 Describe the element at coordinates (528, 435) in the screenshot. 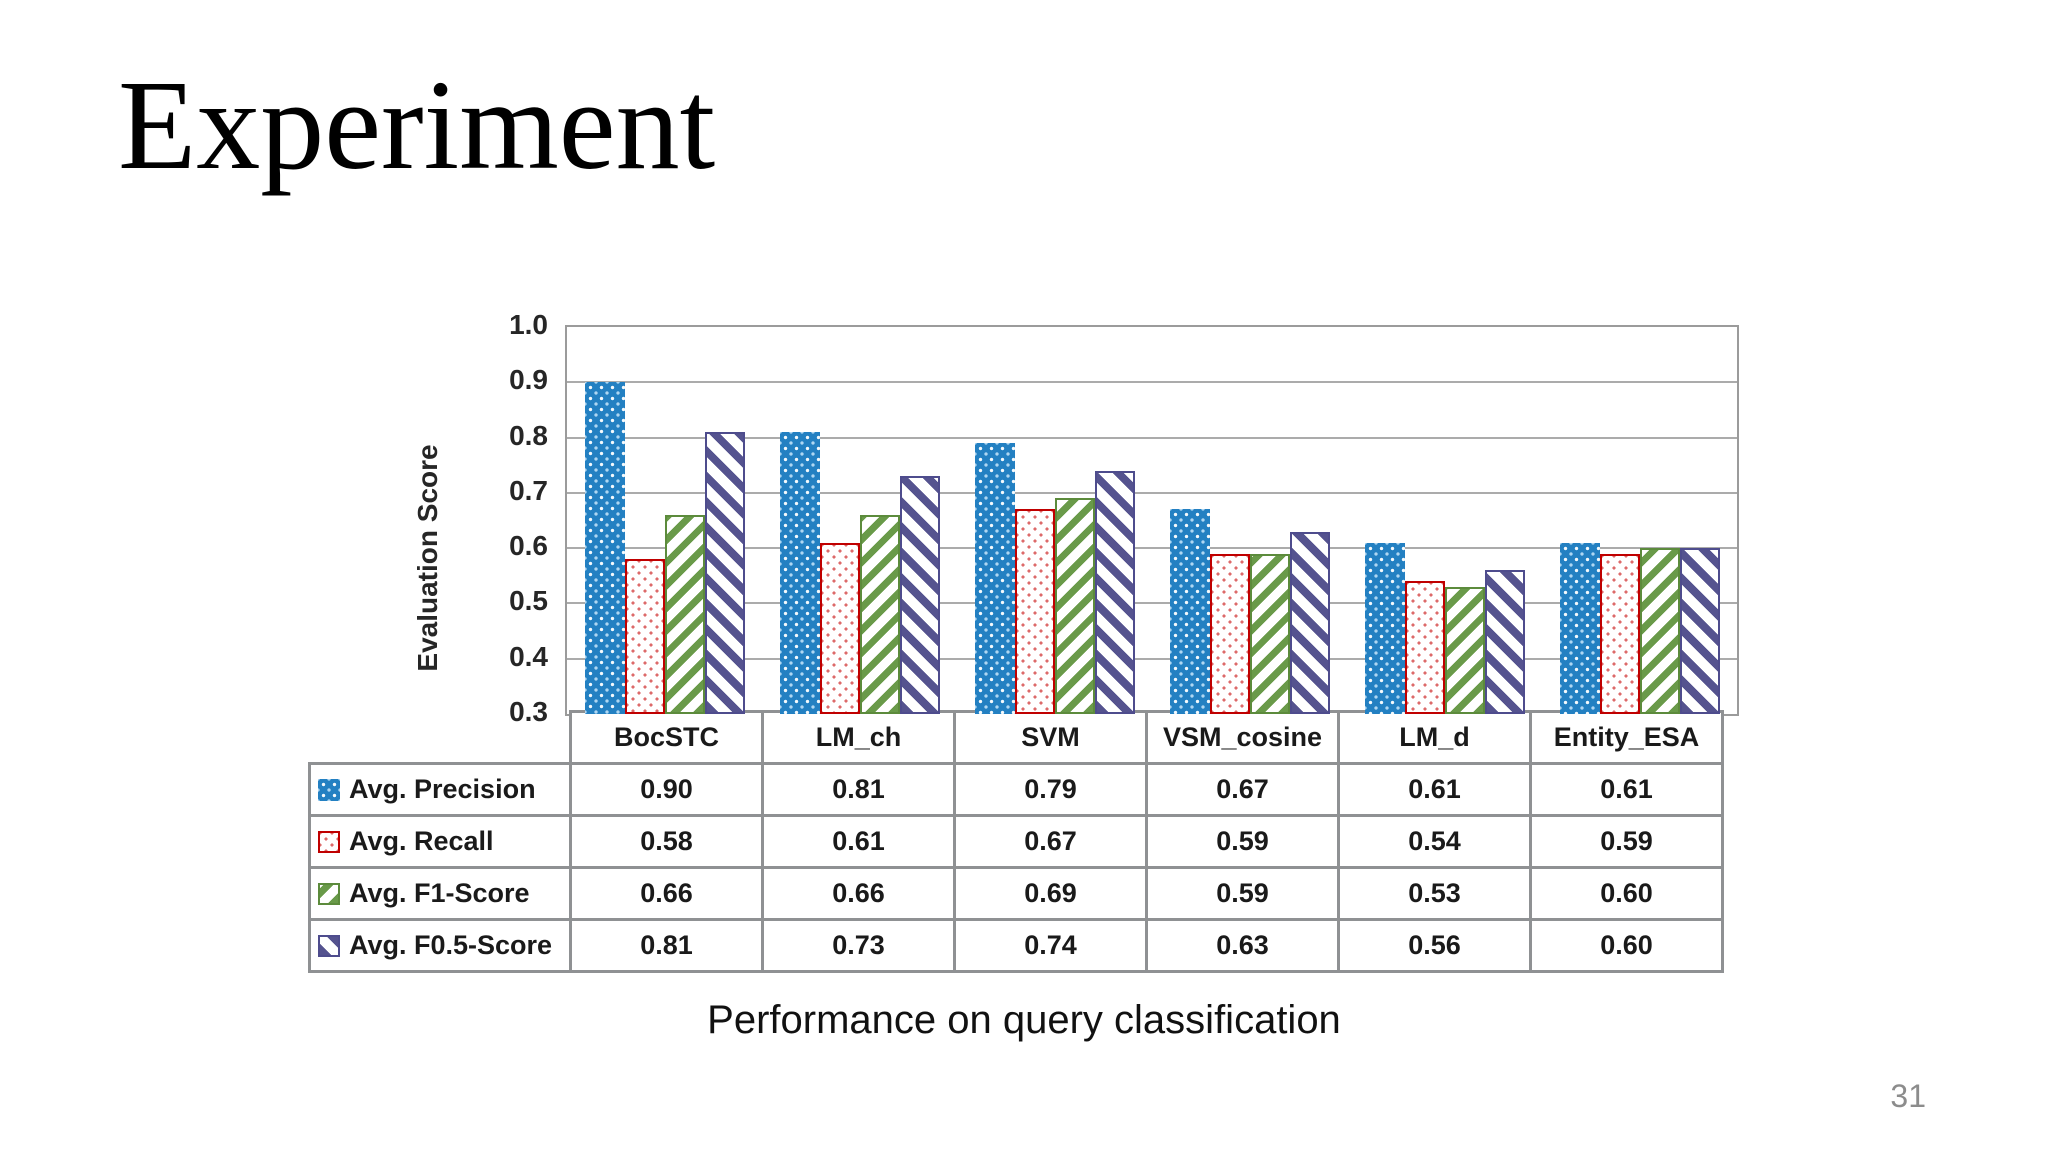

I see `y-tick-label: 0.8` at that location.